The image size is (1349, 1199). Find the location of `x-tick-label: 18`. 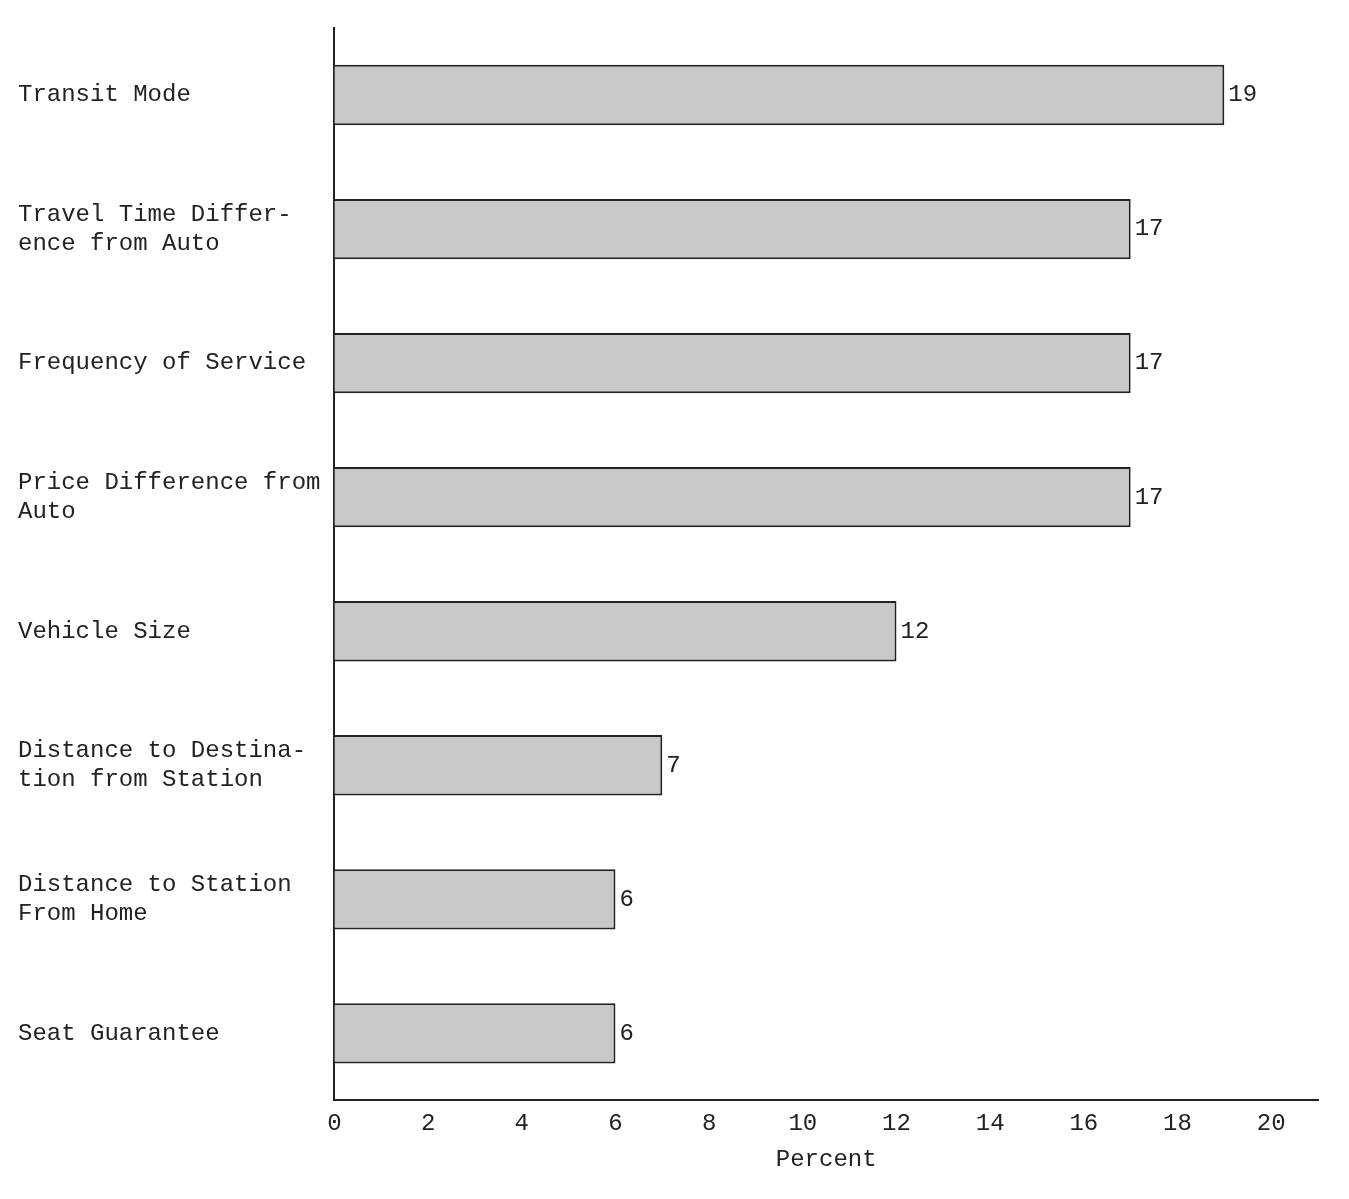

x-tick-label: 18 is located at coordinates (1177, 1124).